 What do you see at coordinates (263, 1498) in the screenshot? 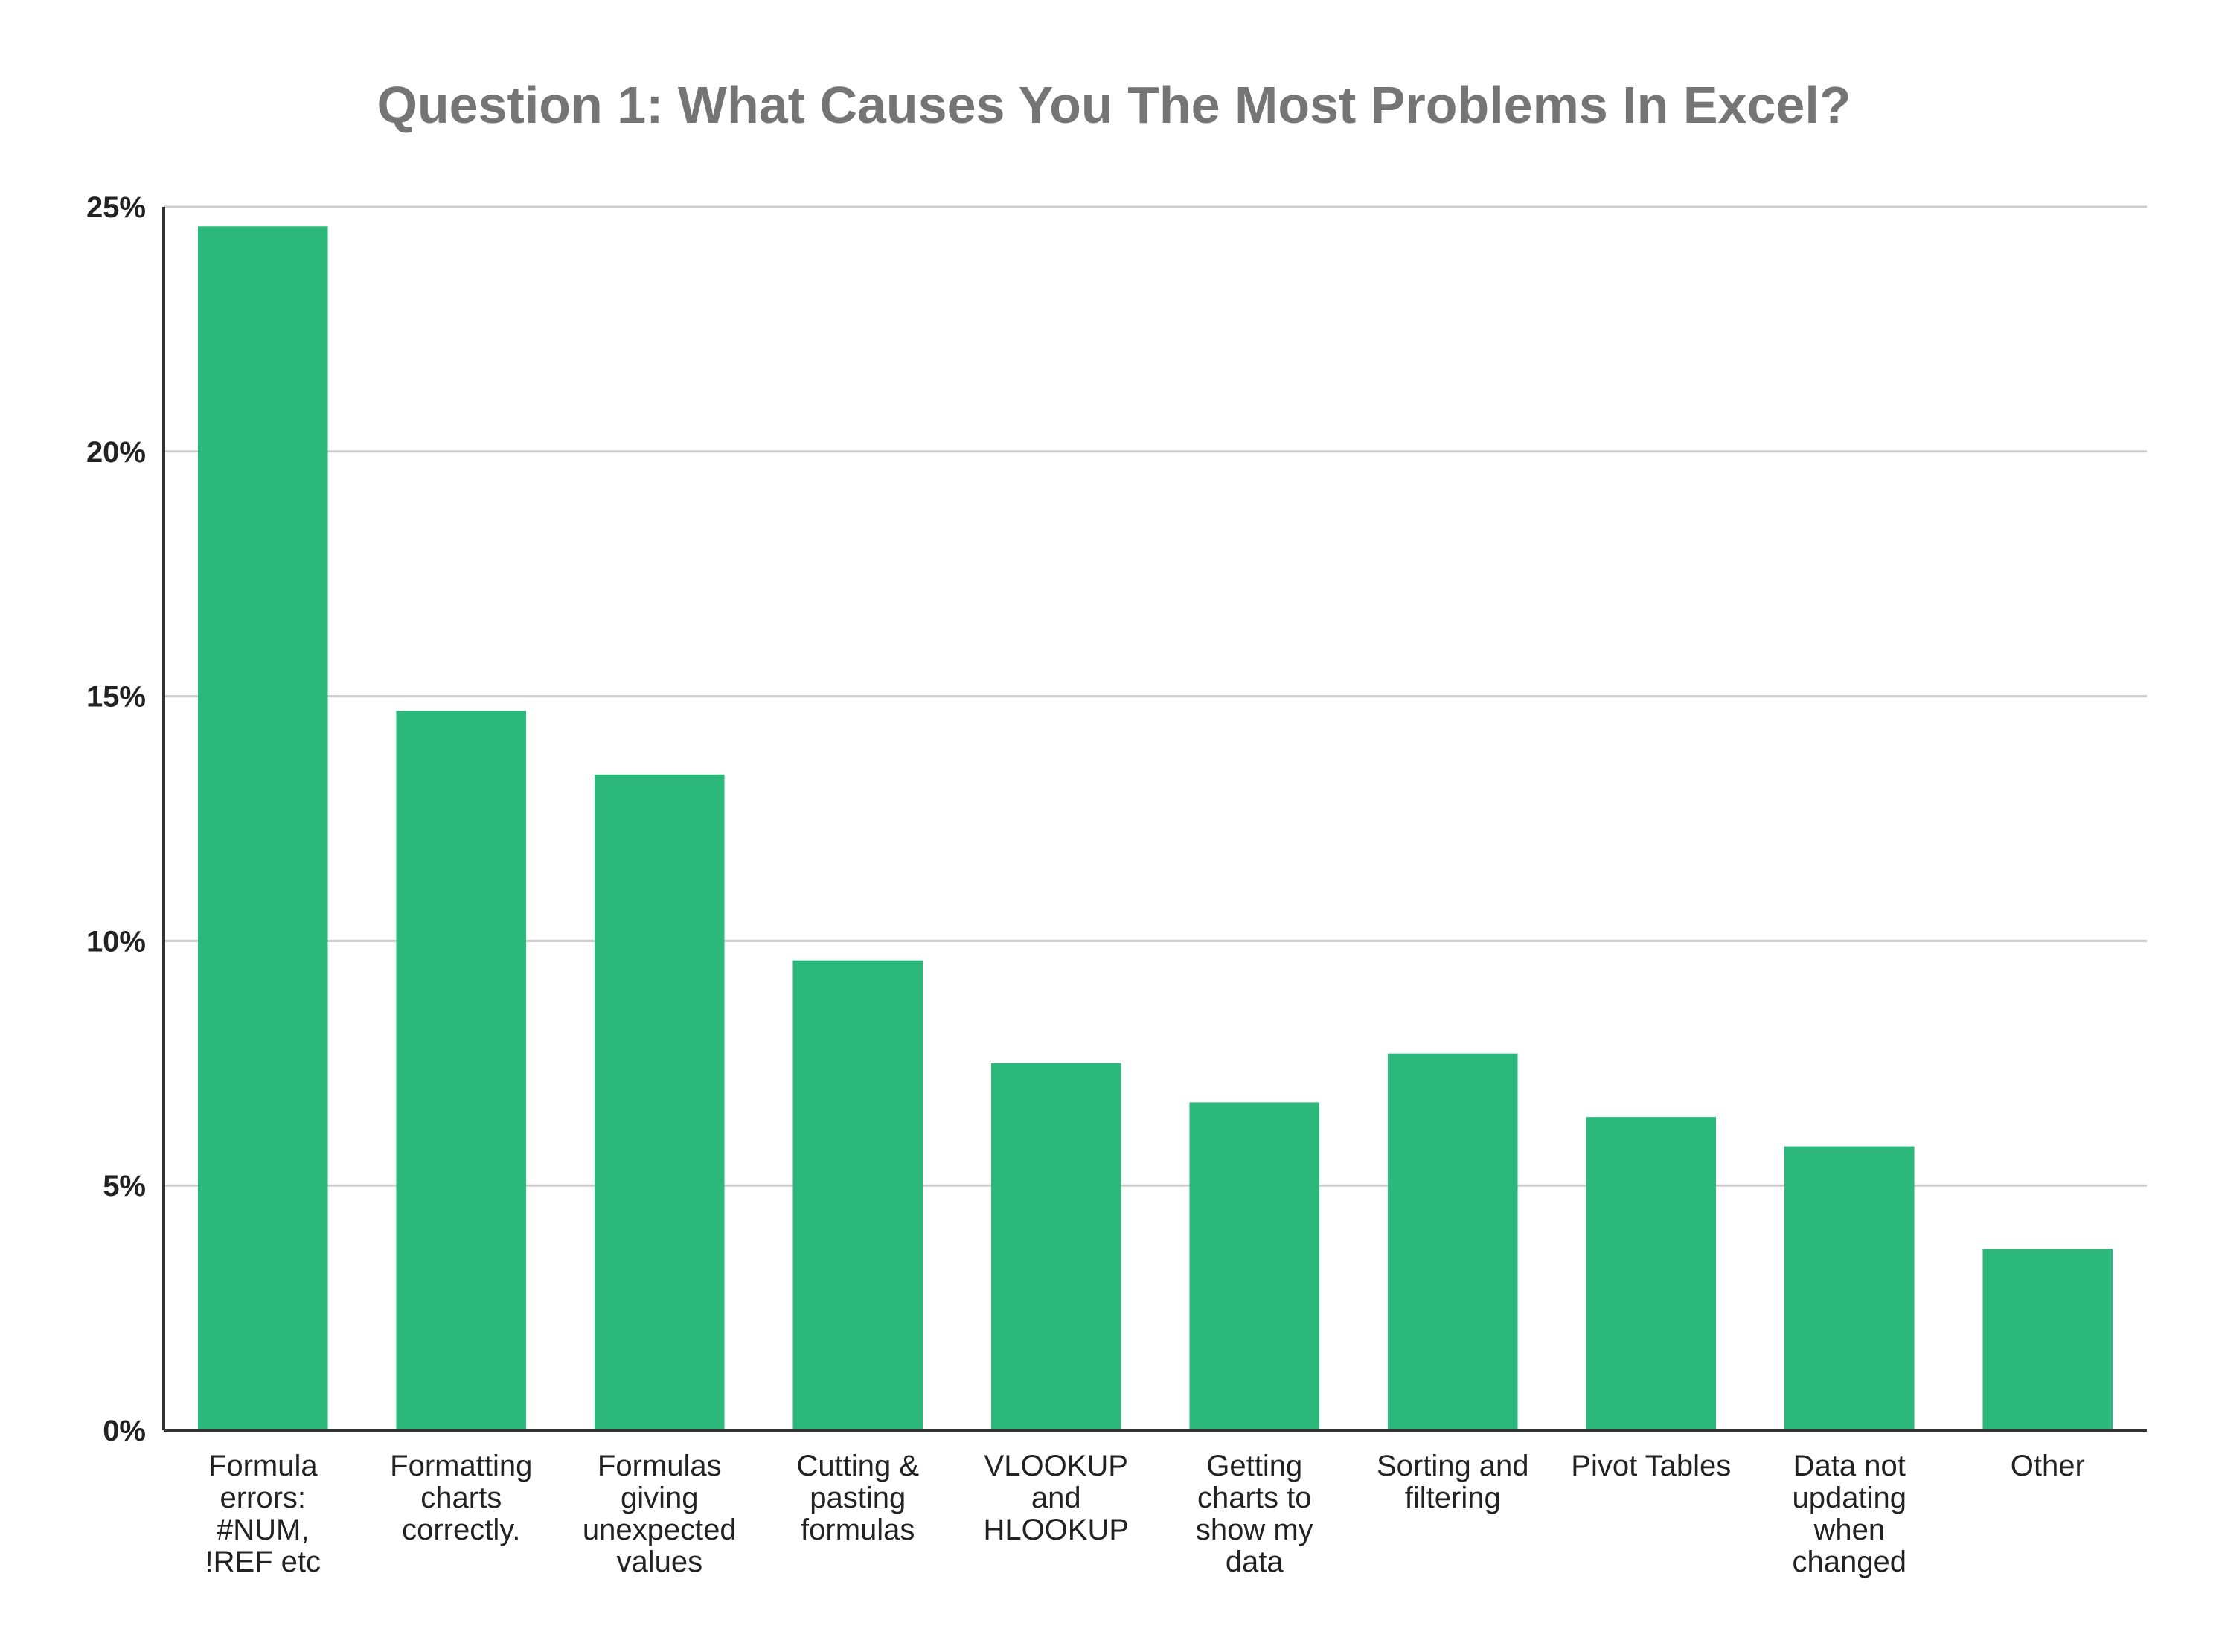
I see `x-tick-label-line: errors:` at bounding box center [263, 1498].